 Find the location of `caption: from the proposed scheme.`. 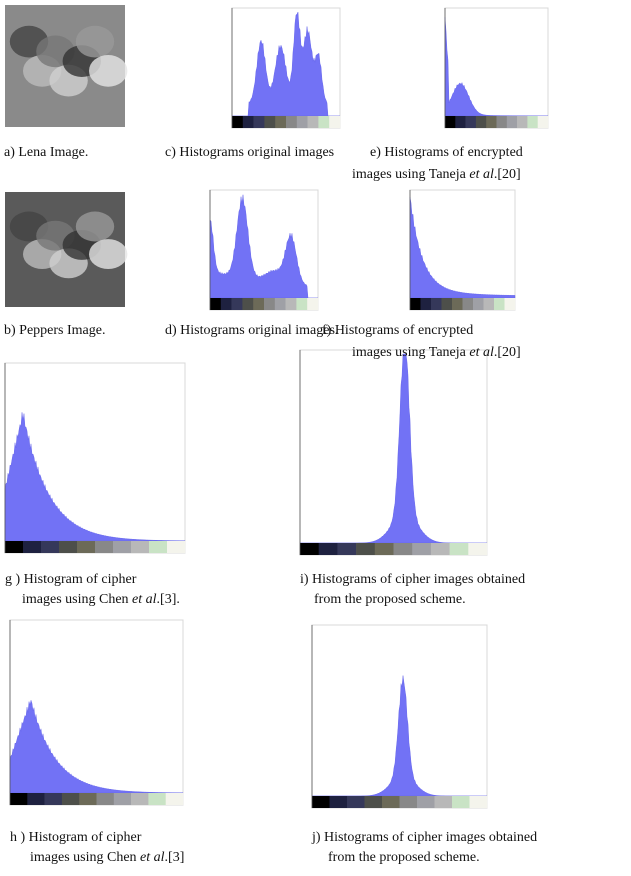

caption: from the proposed scheme. is located at coordinates (390, 600).